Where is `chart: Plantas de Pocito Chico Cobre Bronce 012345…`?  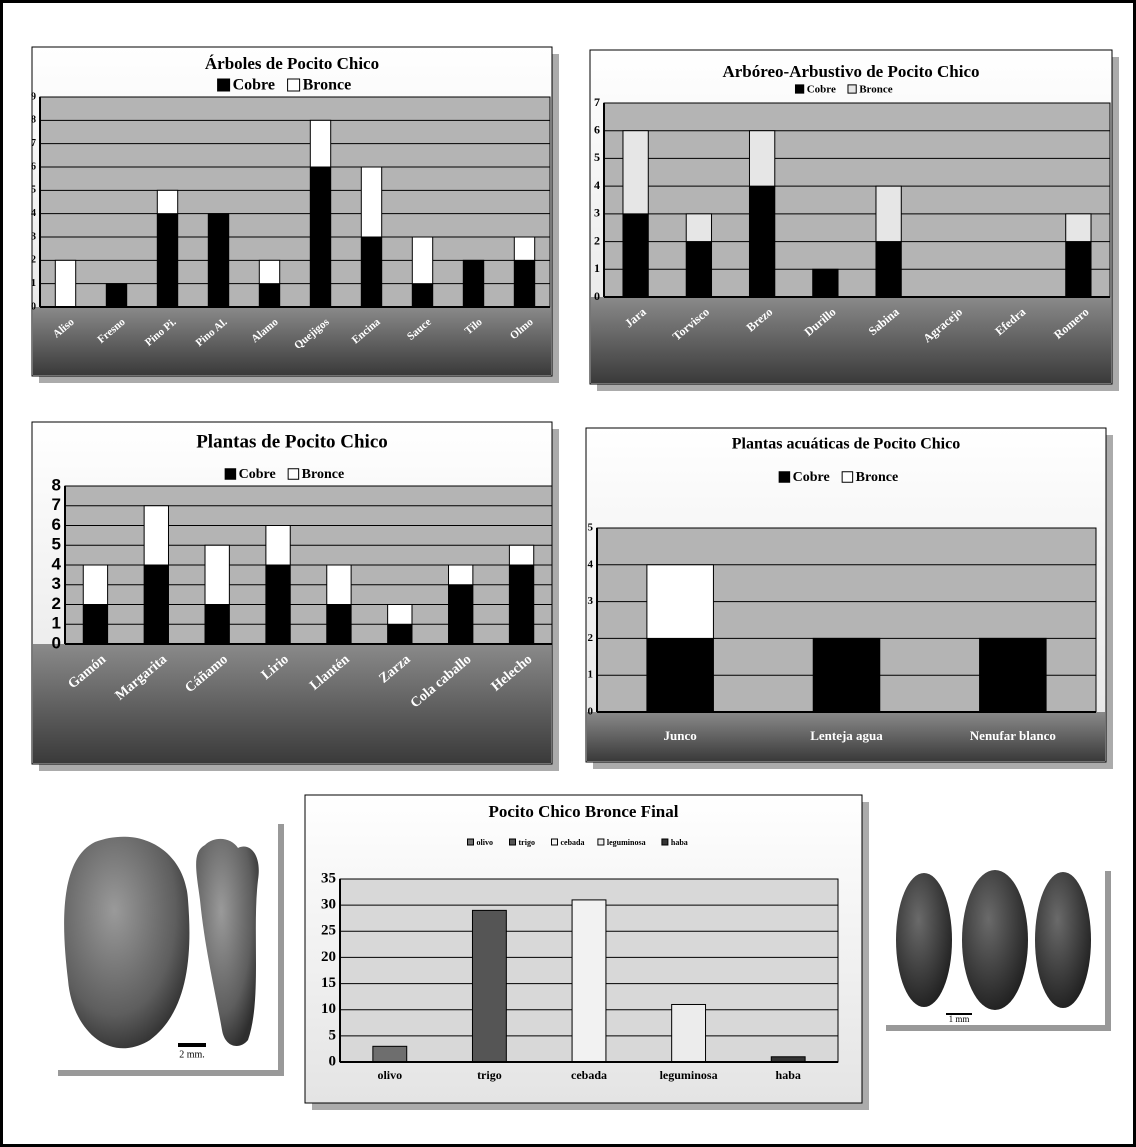 chart: Plantas de Pocito Chico Cobre Bronce 012345… is located at coordinates (295, 596).